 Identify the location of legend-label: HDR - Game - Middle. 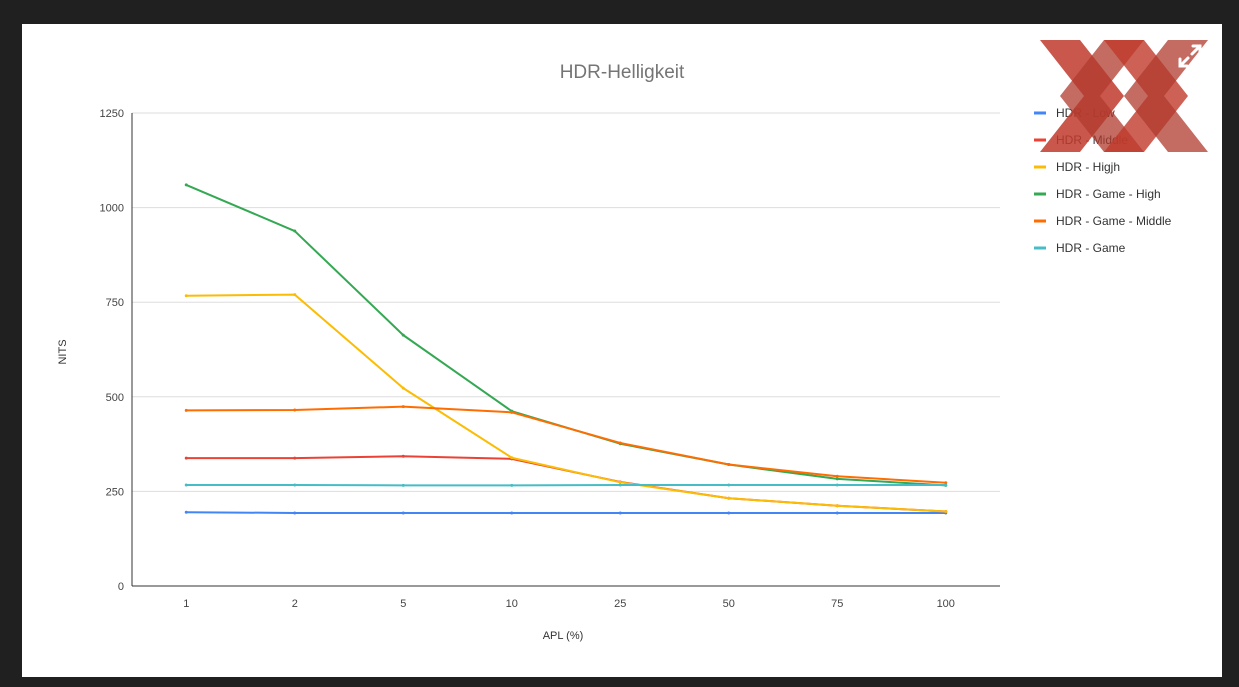
(1114, 221).